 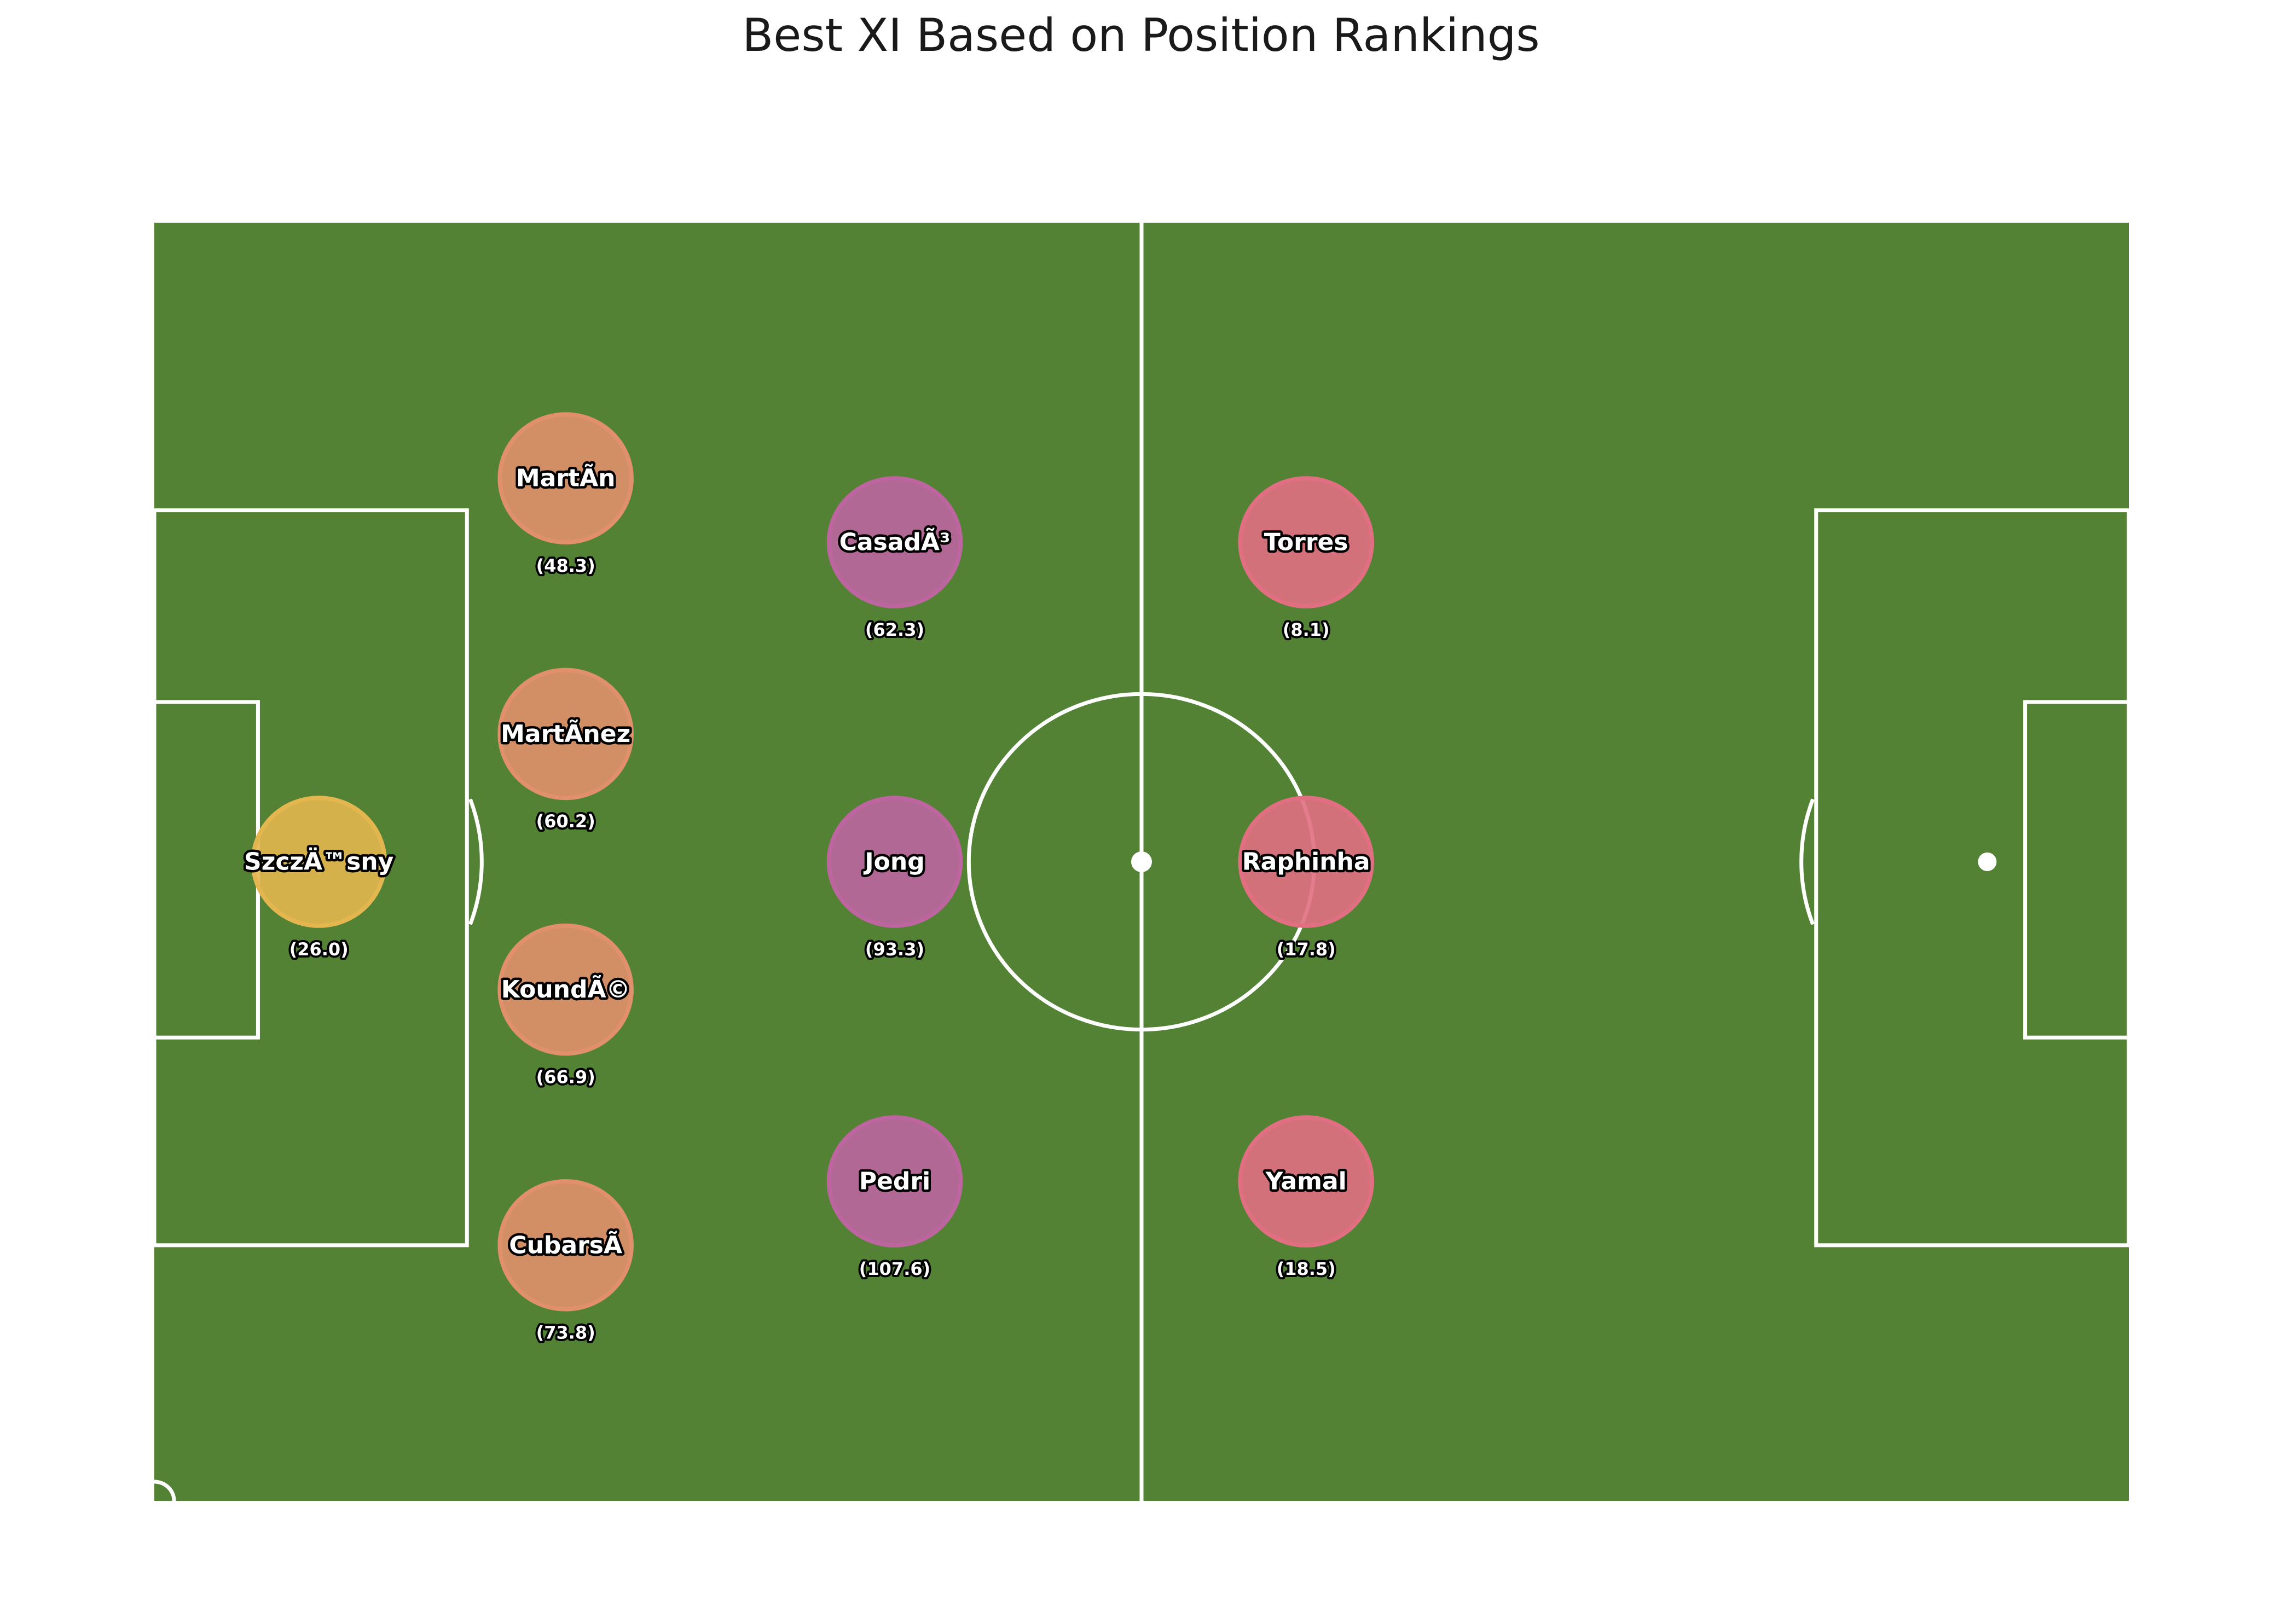 I want to click on corner-arc, so click(x=165, y=1491).